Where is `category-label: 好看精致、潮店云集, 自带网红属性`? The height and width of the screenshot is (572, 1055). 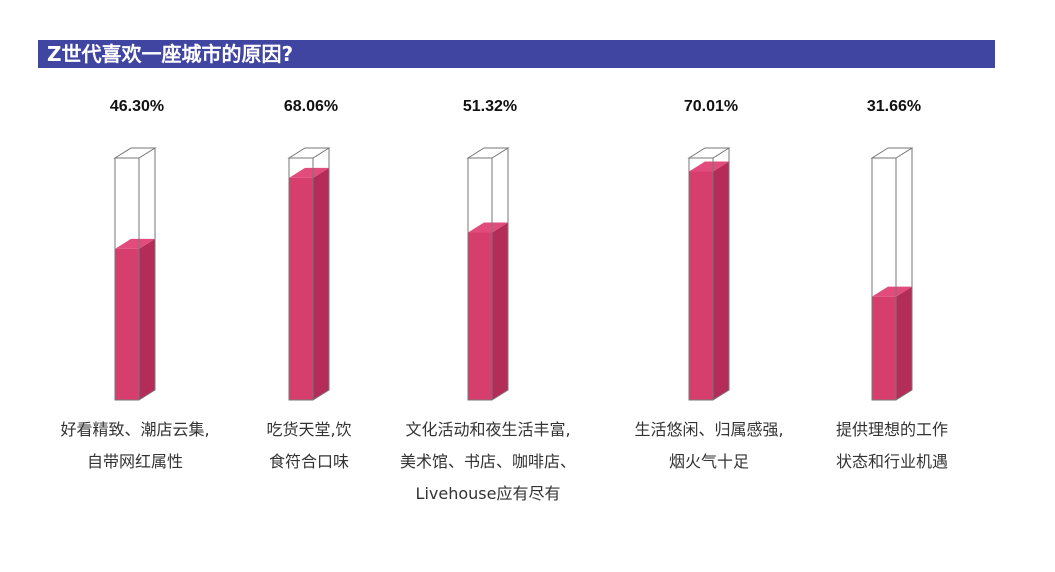 category-label: 好看精致、潮店云集, 自带网红属性 is located at coordinates (135, 446).